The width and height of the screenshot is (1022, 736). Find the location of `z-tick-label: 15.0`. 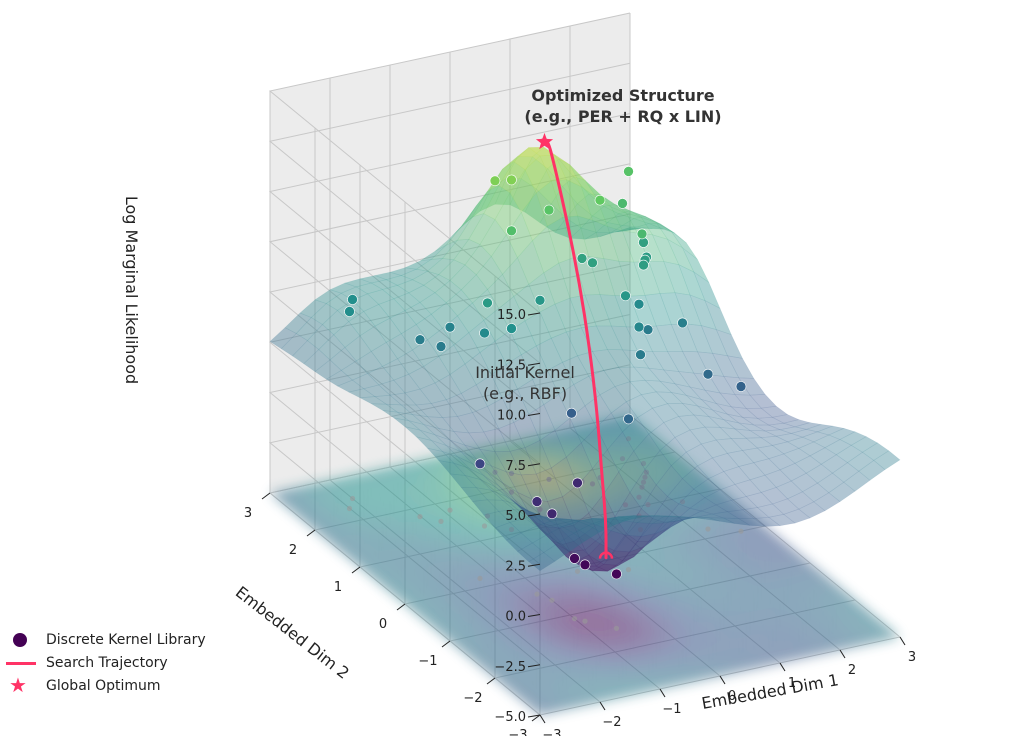

z-tick-label: 15.0 is located at coordinates (511, 315).